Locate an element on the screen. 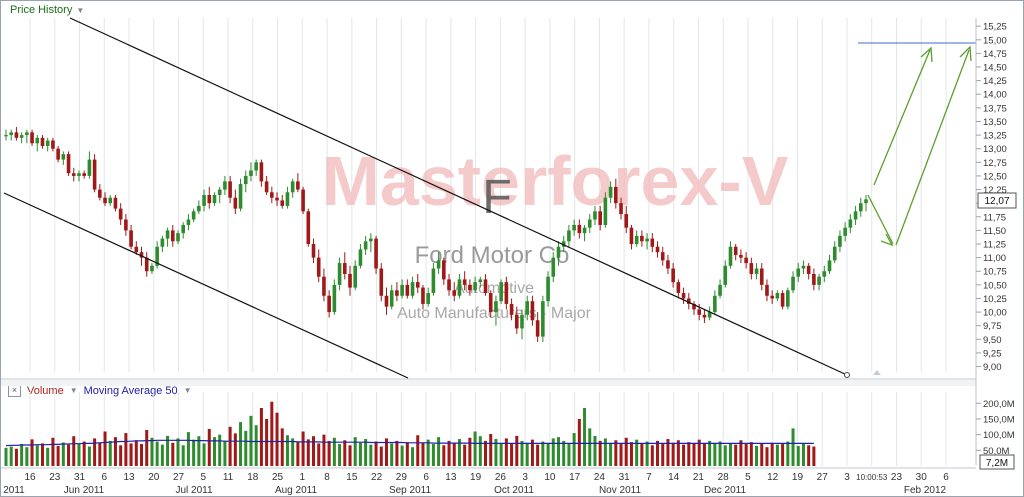 This screenshot has height=497, width=1024. price-tick-label: 13,25 is located at coordinates (995, 136).